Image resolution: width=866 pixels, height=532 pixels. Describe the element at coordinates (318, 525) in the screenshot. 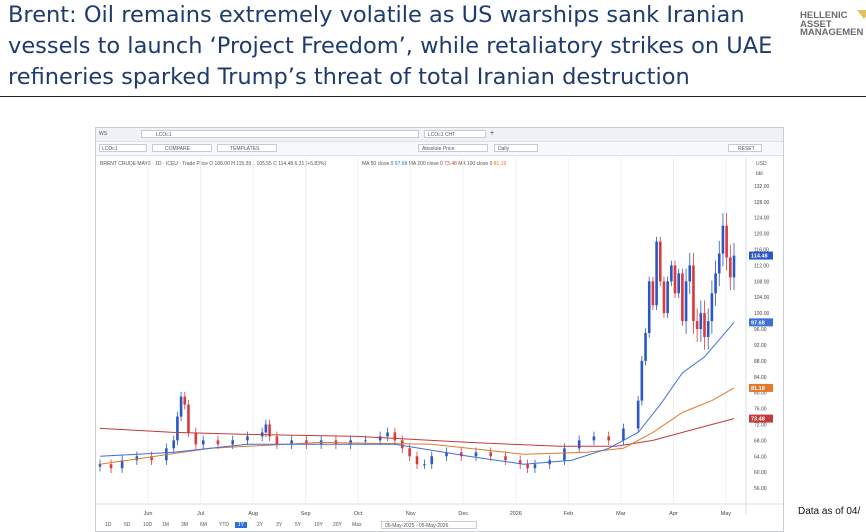

I see `period-button-10y: 10Y` at that location.